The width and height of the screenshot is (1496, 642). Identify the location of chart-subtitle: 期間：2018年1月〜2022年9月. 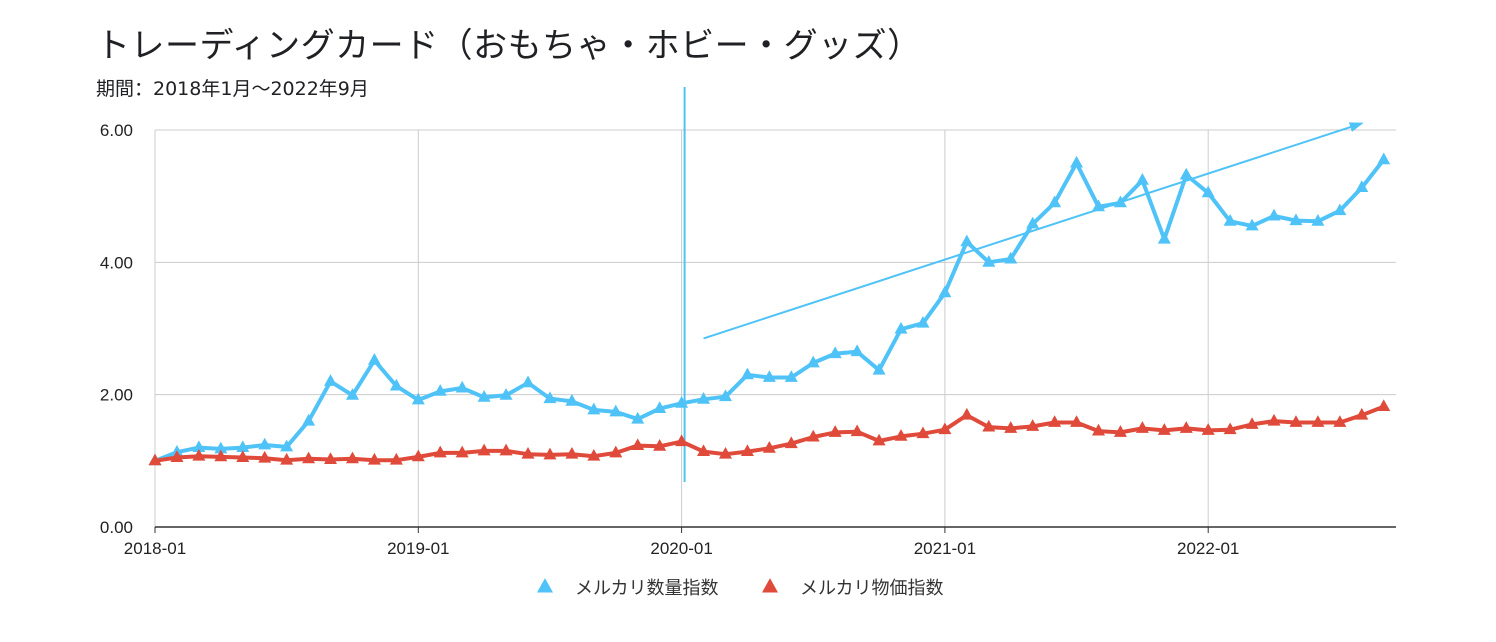
(232, 89).